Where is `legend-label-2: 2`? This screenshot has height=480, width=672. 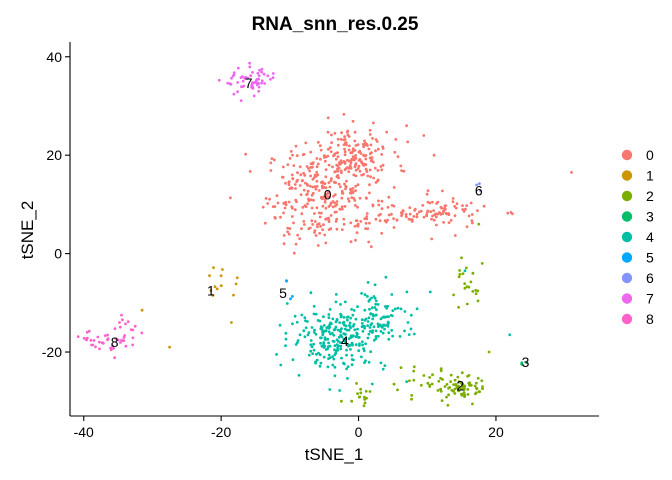 legend-label-2: 2 is located at coordinates (650, 196).